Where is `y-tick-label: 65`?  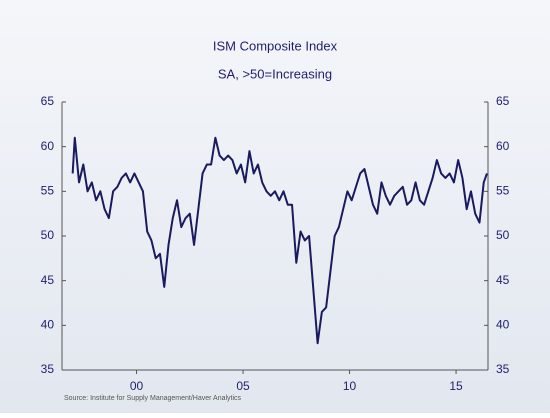 y-tick-label: 65 is located at coordinates (48, 101).